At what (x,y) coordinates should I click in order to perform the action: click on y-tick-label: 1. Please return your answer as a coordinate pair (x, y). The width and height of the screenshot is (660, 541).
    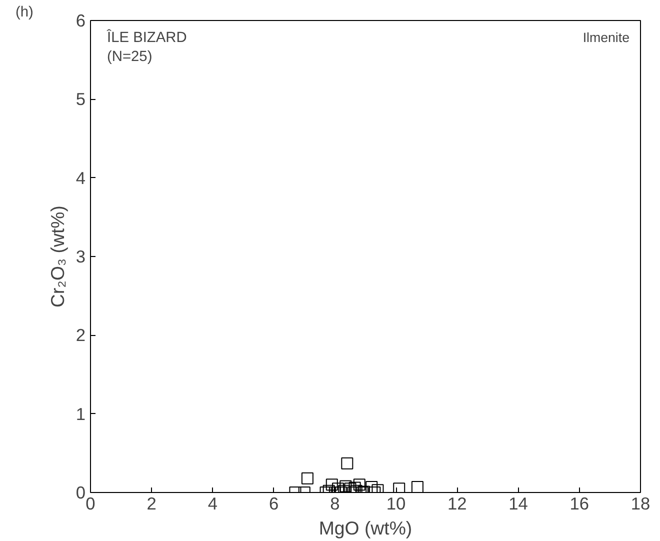
    Looking at the image, I should click on (81, 414).